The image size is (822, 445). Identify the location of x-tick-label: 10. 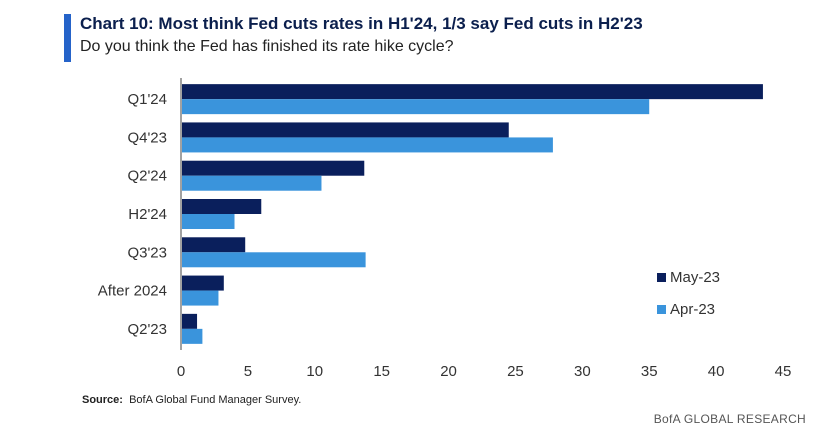
(314, 371).